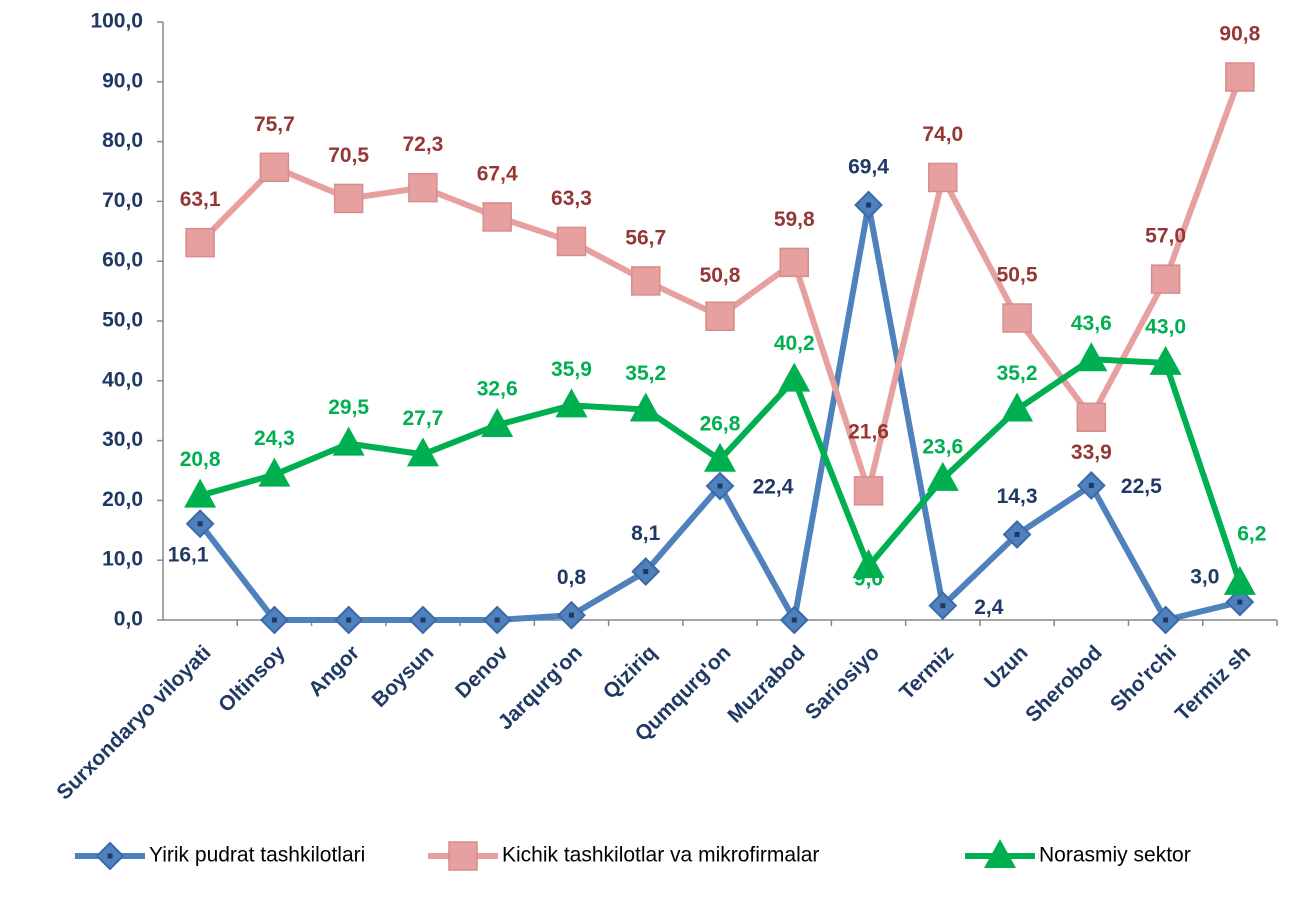 The height and width of the screenshot is (903, 1289). Describe the element at coordinates (1165, 236) in the screenshot. I see `data-label: 57,0` at that location.